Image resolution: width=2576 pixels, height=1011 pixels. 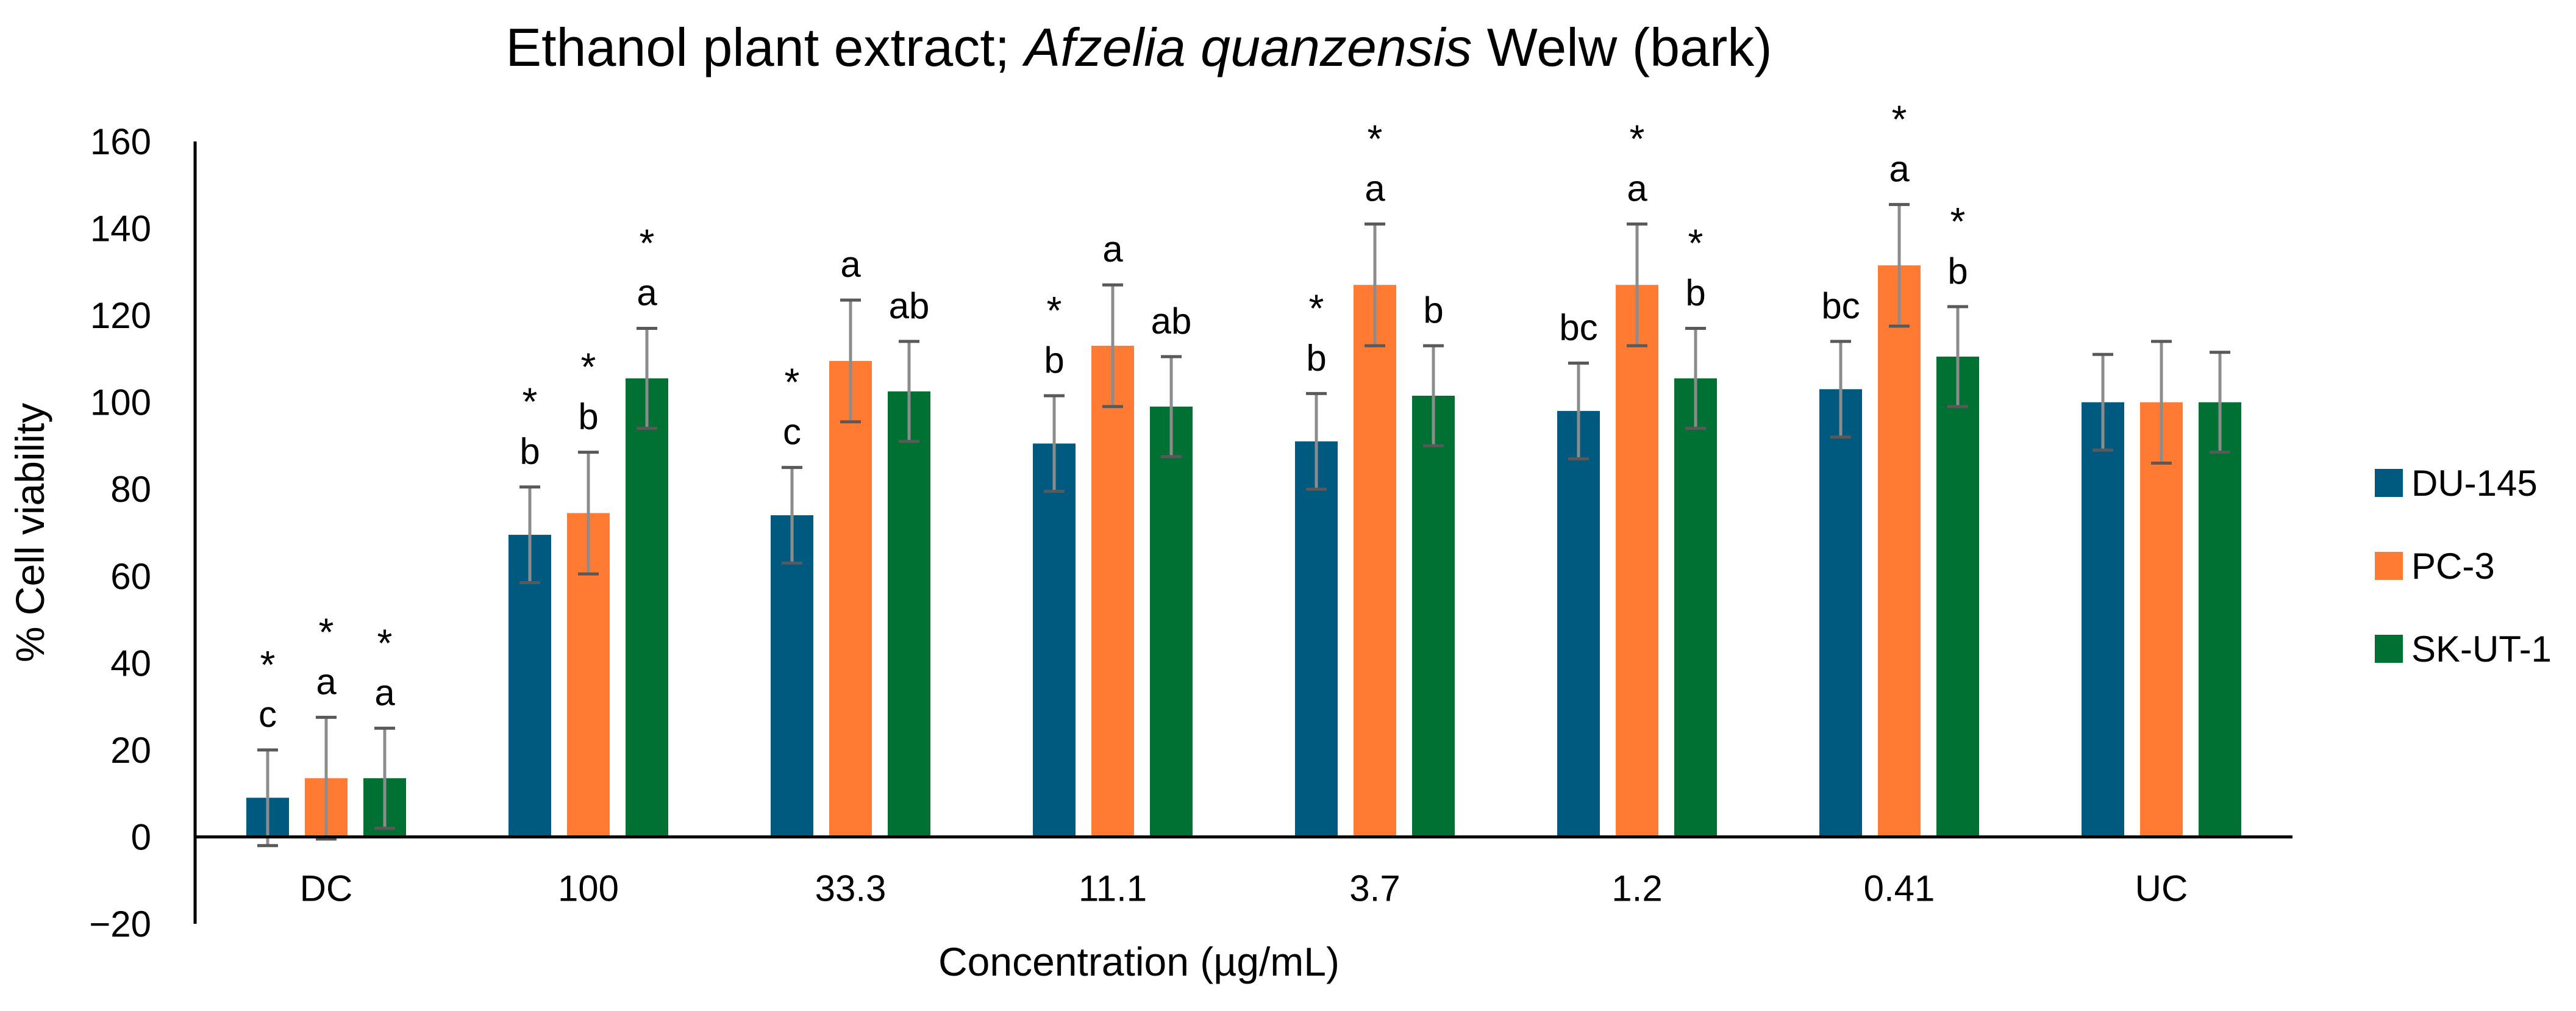 I want to click on legend-label: PC-3, so click(x=2453, y=566).